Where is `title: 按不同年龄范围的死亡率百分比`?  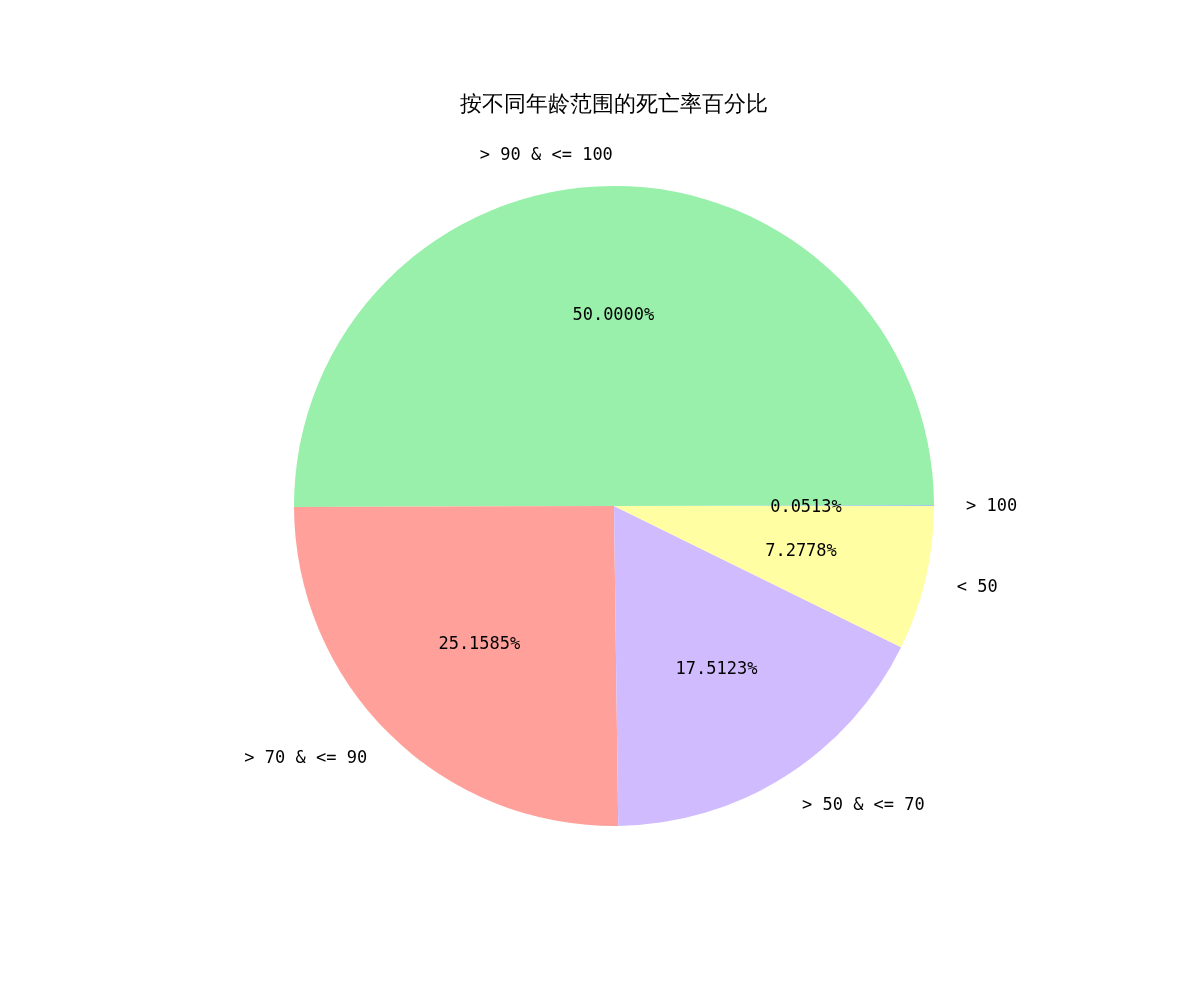 title: 按不同年龄范围的死亡率百分比 is located at coordinates (614, 103).